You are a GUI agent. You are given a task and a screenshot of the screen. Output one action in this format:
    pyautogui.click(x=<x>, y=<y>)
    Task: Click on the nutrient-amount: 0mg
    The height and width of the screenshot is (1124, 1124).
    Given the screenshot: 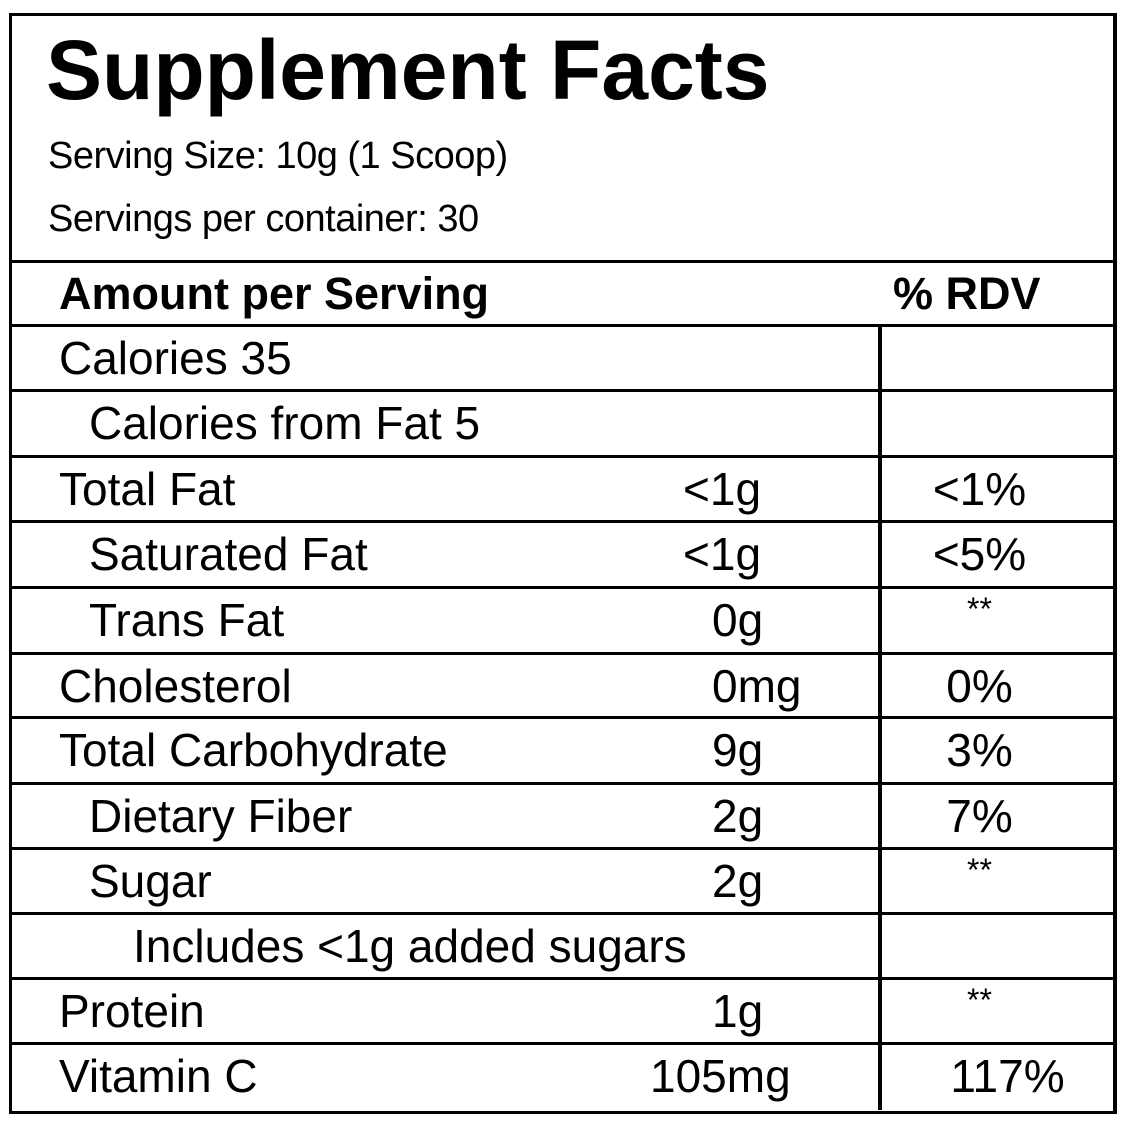 What is the action you would take?
    pyautogui.click(x=757, y=686)
    